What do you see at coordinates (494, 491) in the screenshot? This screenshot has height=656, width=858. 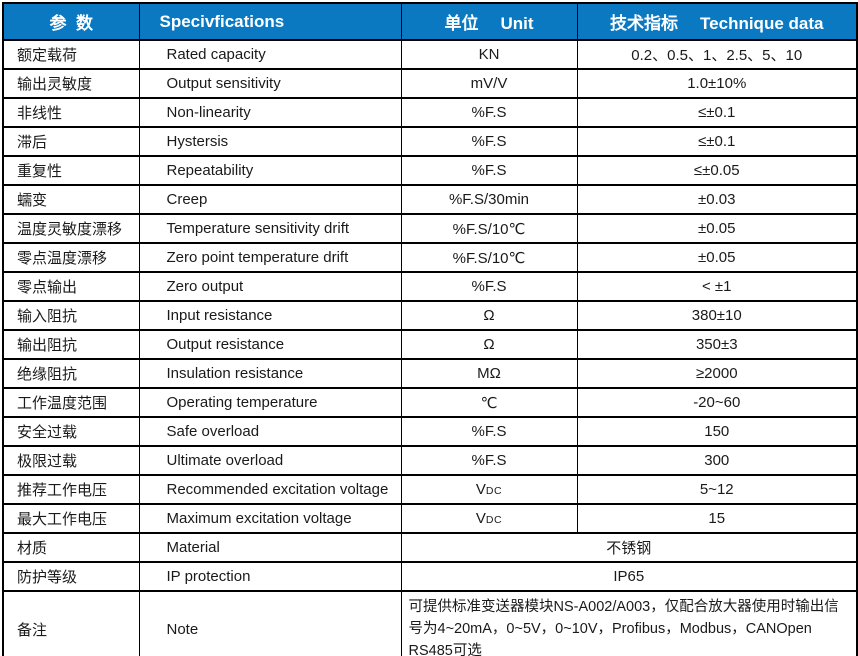 I see `unit-subscript: DC` at bounding box center [494, 491].